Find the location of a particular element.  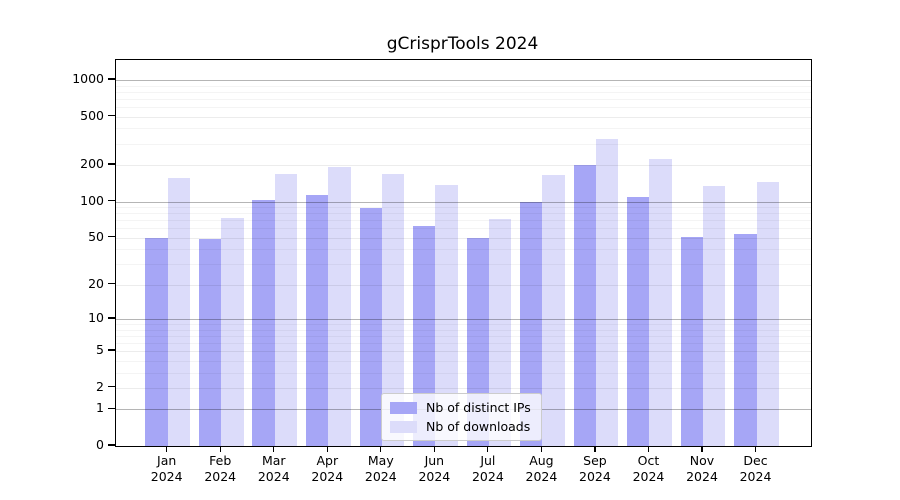

legend-item-distinct-ips: Nb of distinct IPs is located at coordinates (460, 407).